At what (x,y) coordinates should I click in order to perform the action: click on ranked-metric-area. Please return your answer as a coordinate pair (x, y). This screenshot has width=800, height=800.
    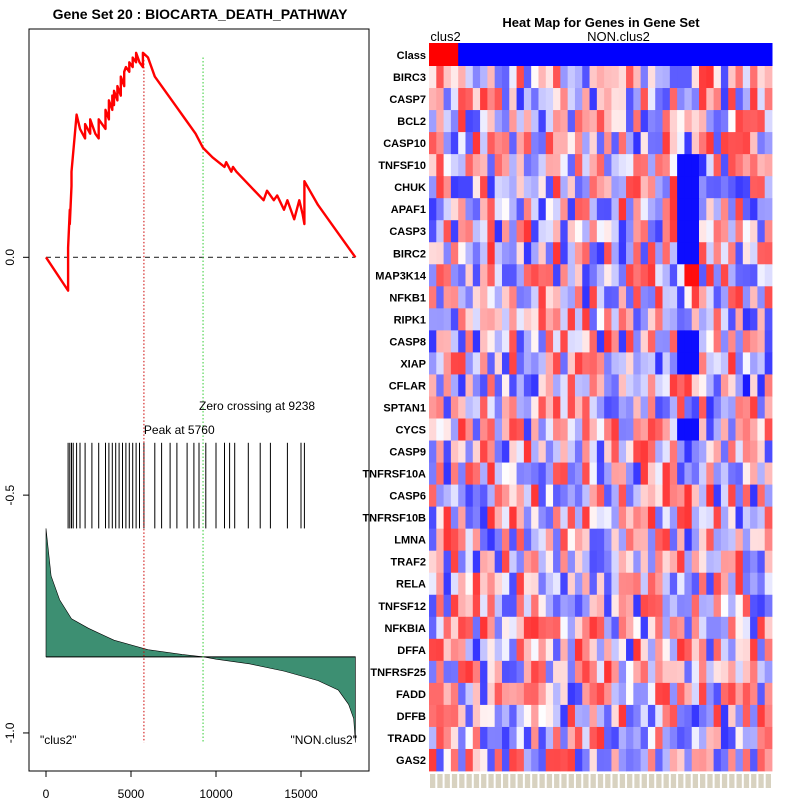
    Looking at the image, I should click on (200, 635).